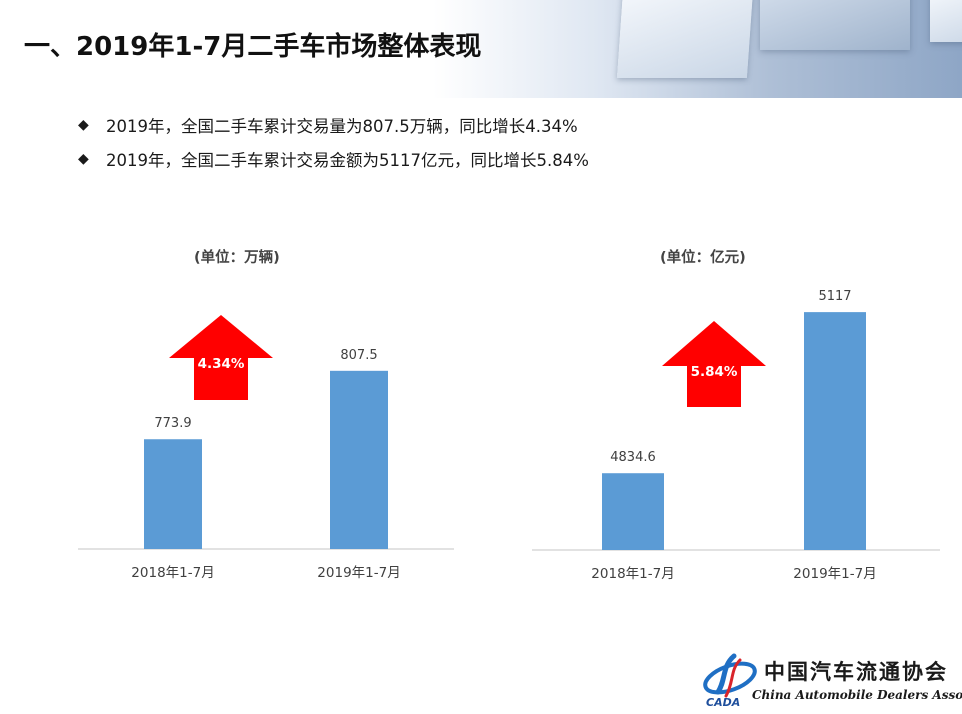  What do you see at coordinates (172, 423) in the screenshot?
I see `data-label: 773.9` at bounding box center [172, 423].